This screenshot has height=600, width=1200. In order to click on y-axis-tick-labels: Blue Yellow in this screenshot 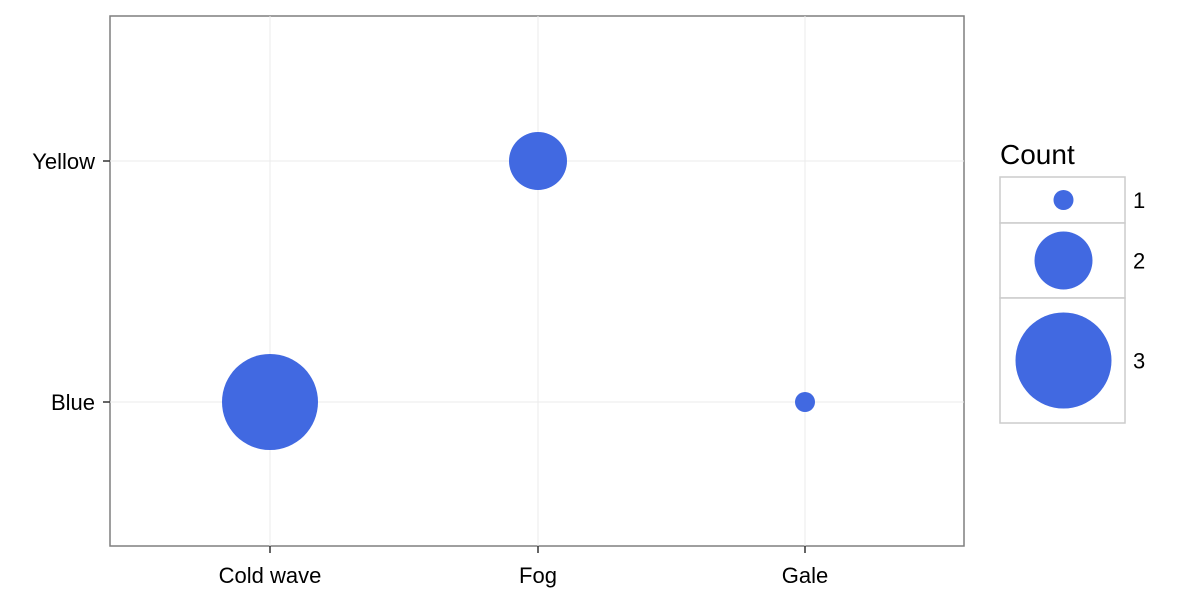, I will do `click(63, 282)`.